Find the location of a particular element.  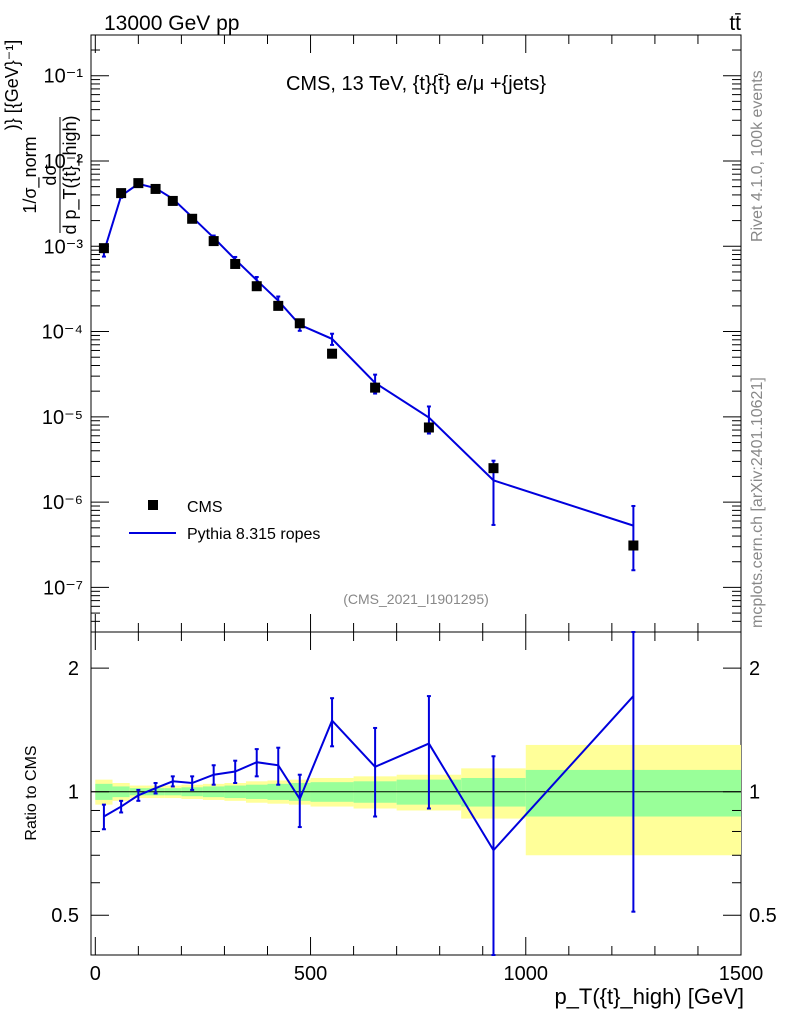

x-tick-label-500: 500 is located at coordinates (310, 974).